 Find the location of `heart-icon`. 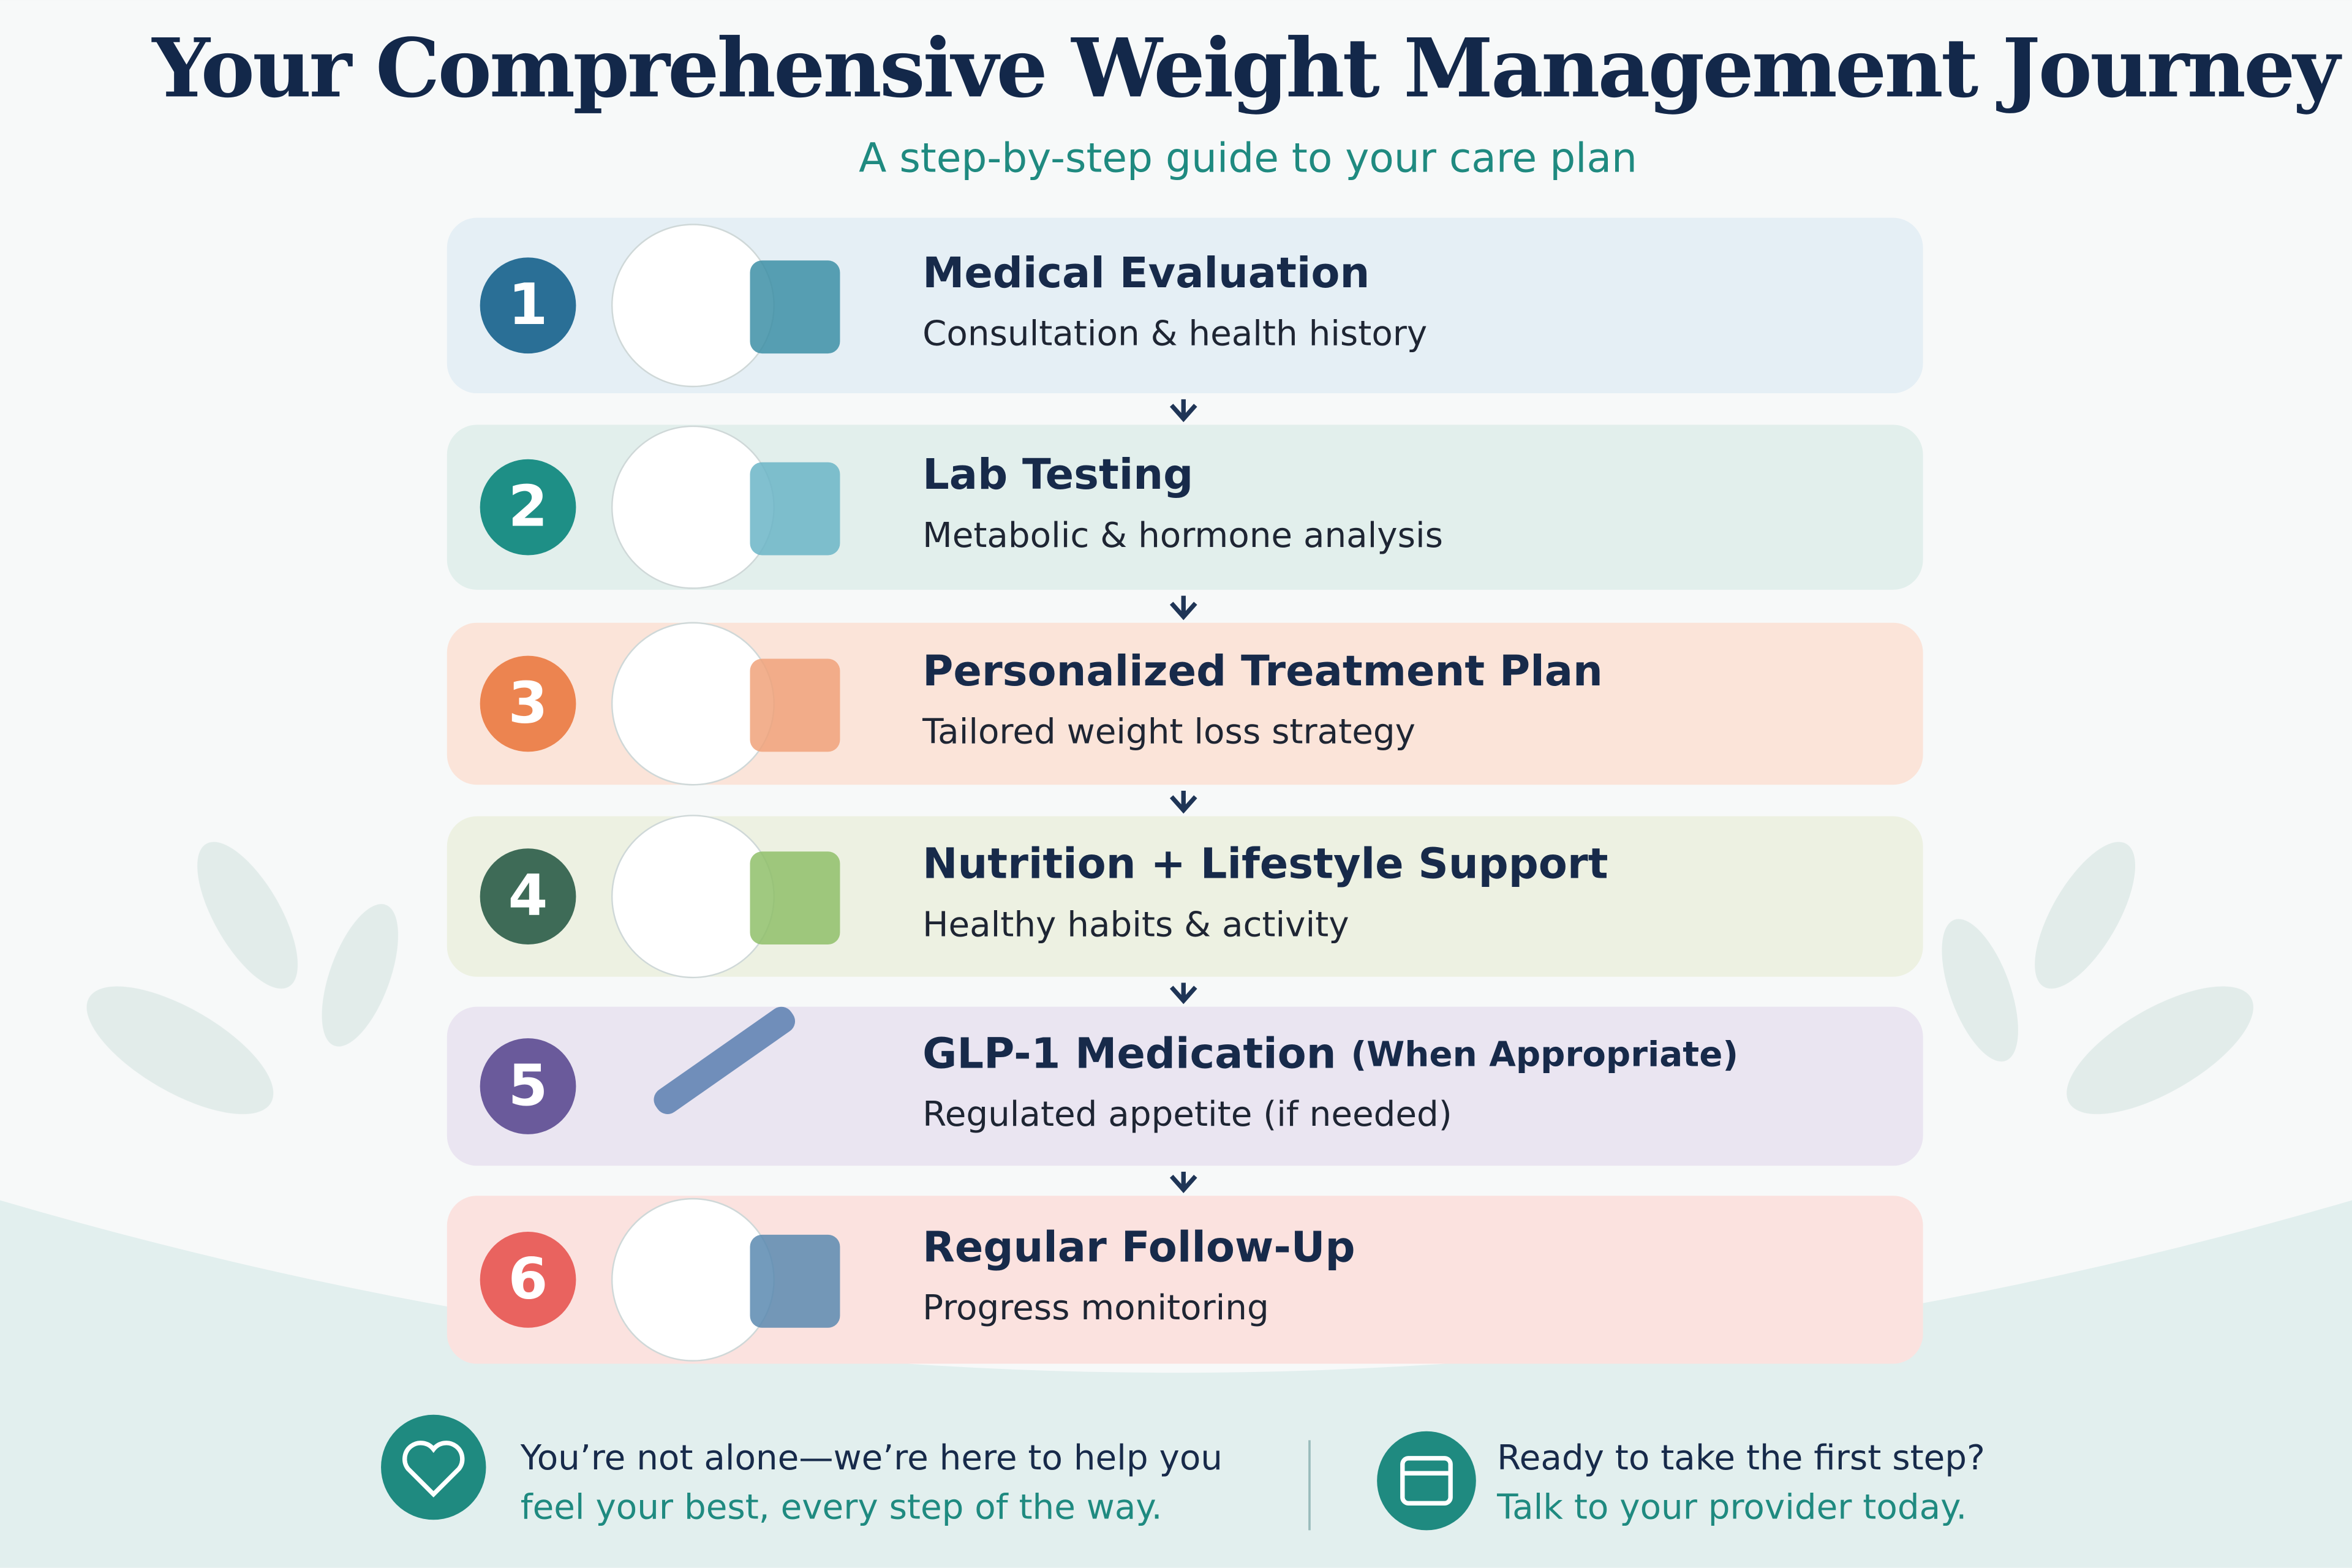

heart-icon is located at coordinates (434, 1467).